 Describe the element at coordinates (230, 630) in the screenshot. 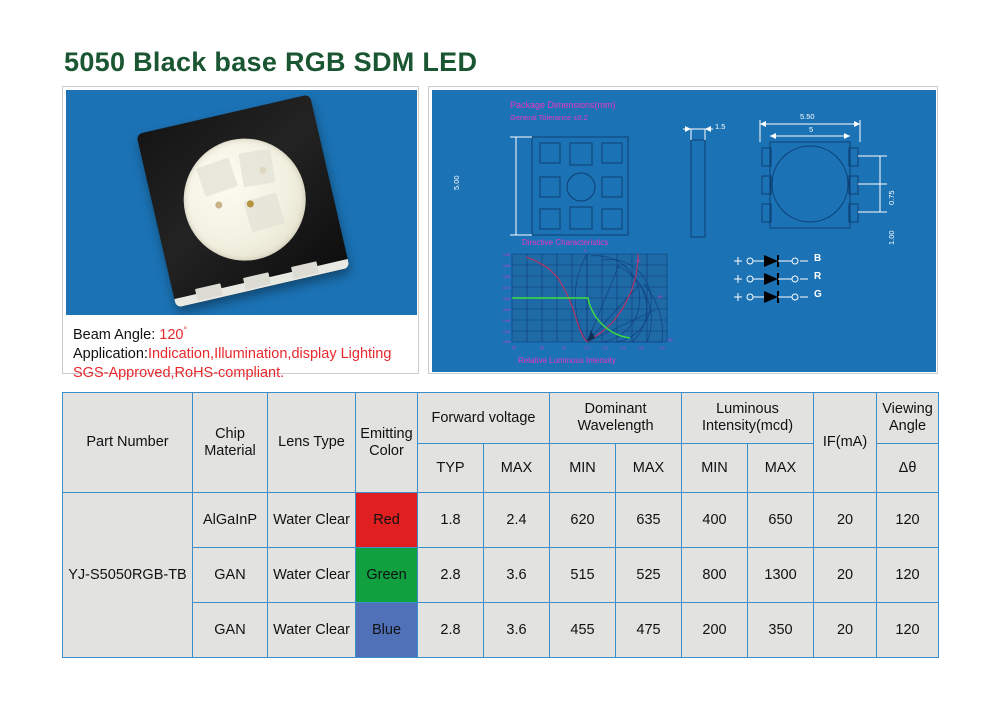

I see `cell-chip-material: GAN` at that location.